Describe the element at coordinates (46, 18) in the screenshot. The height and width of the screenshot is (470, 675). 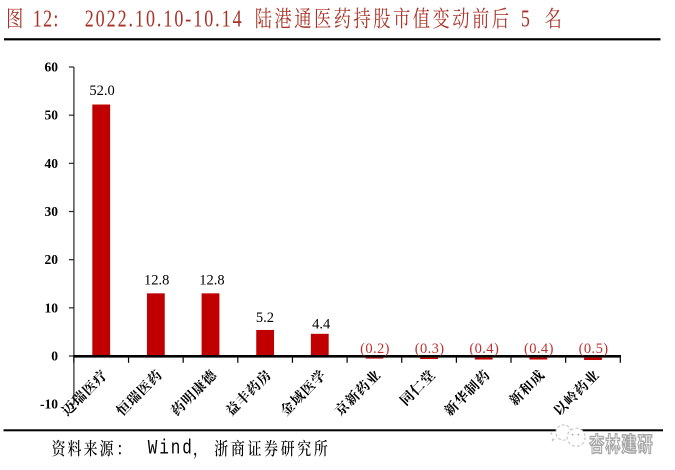
I see `svg-text: 12:` at that location.